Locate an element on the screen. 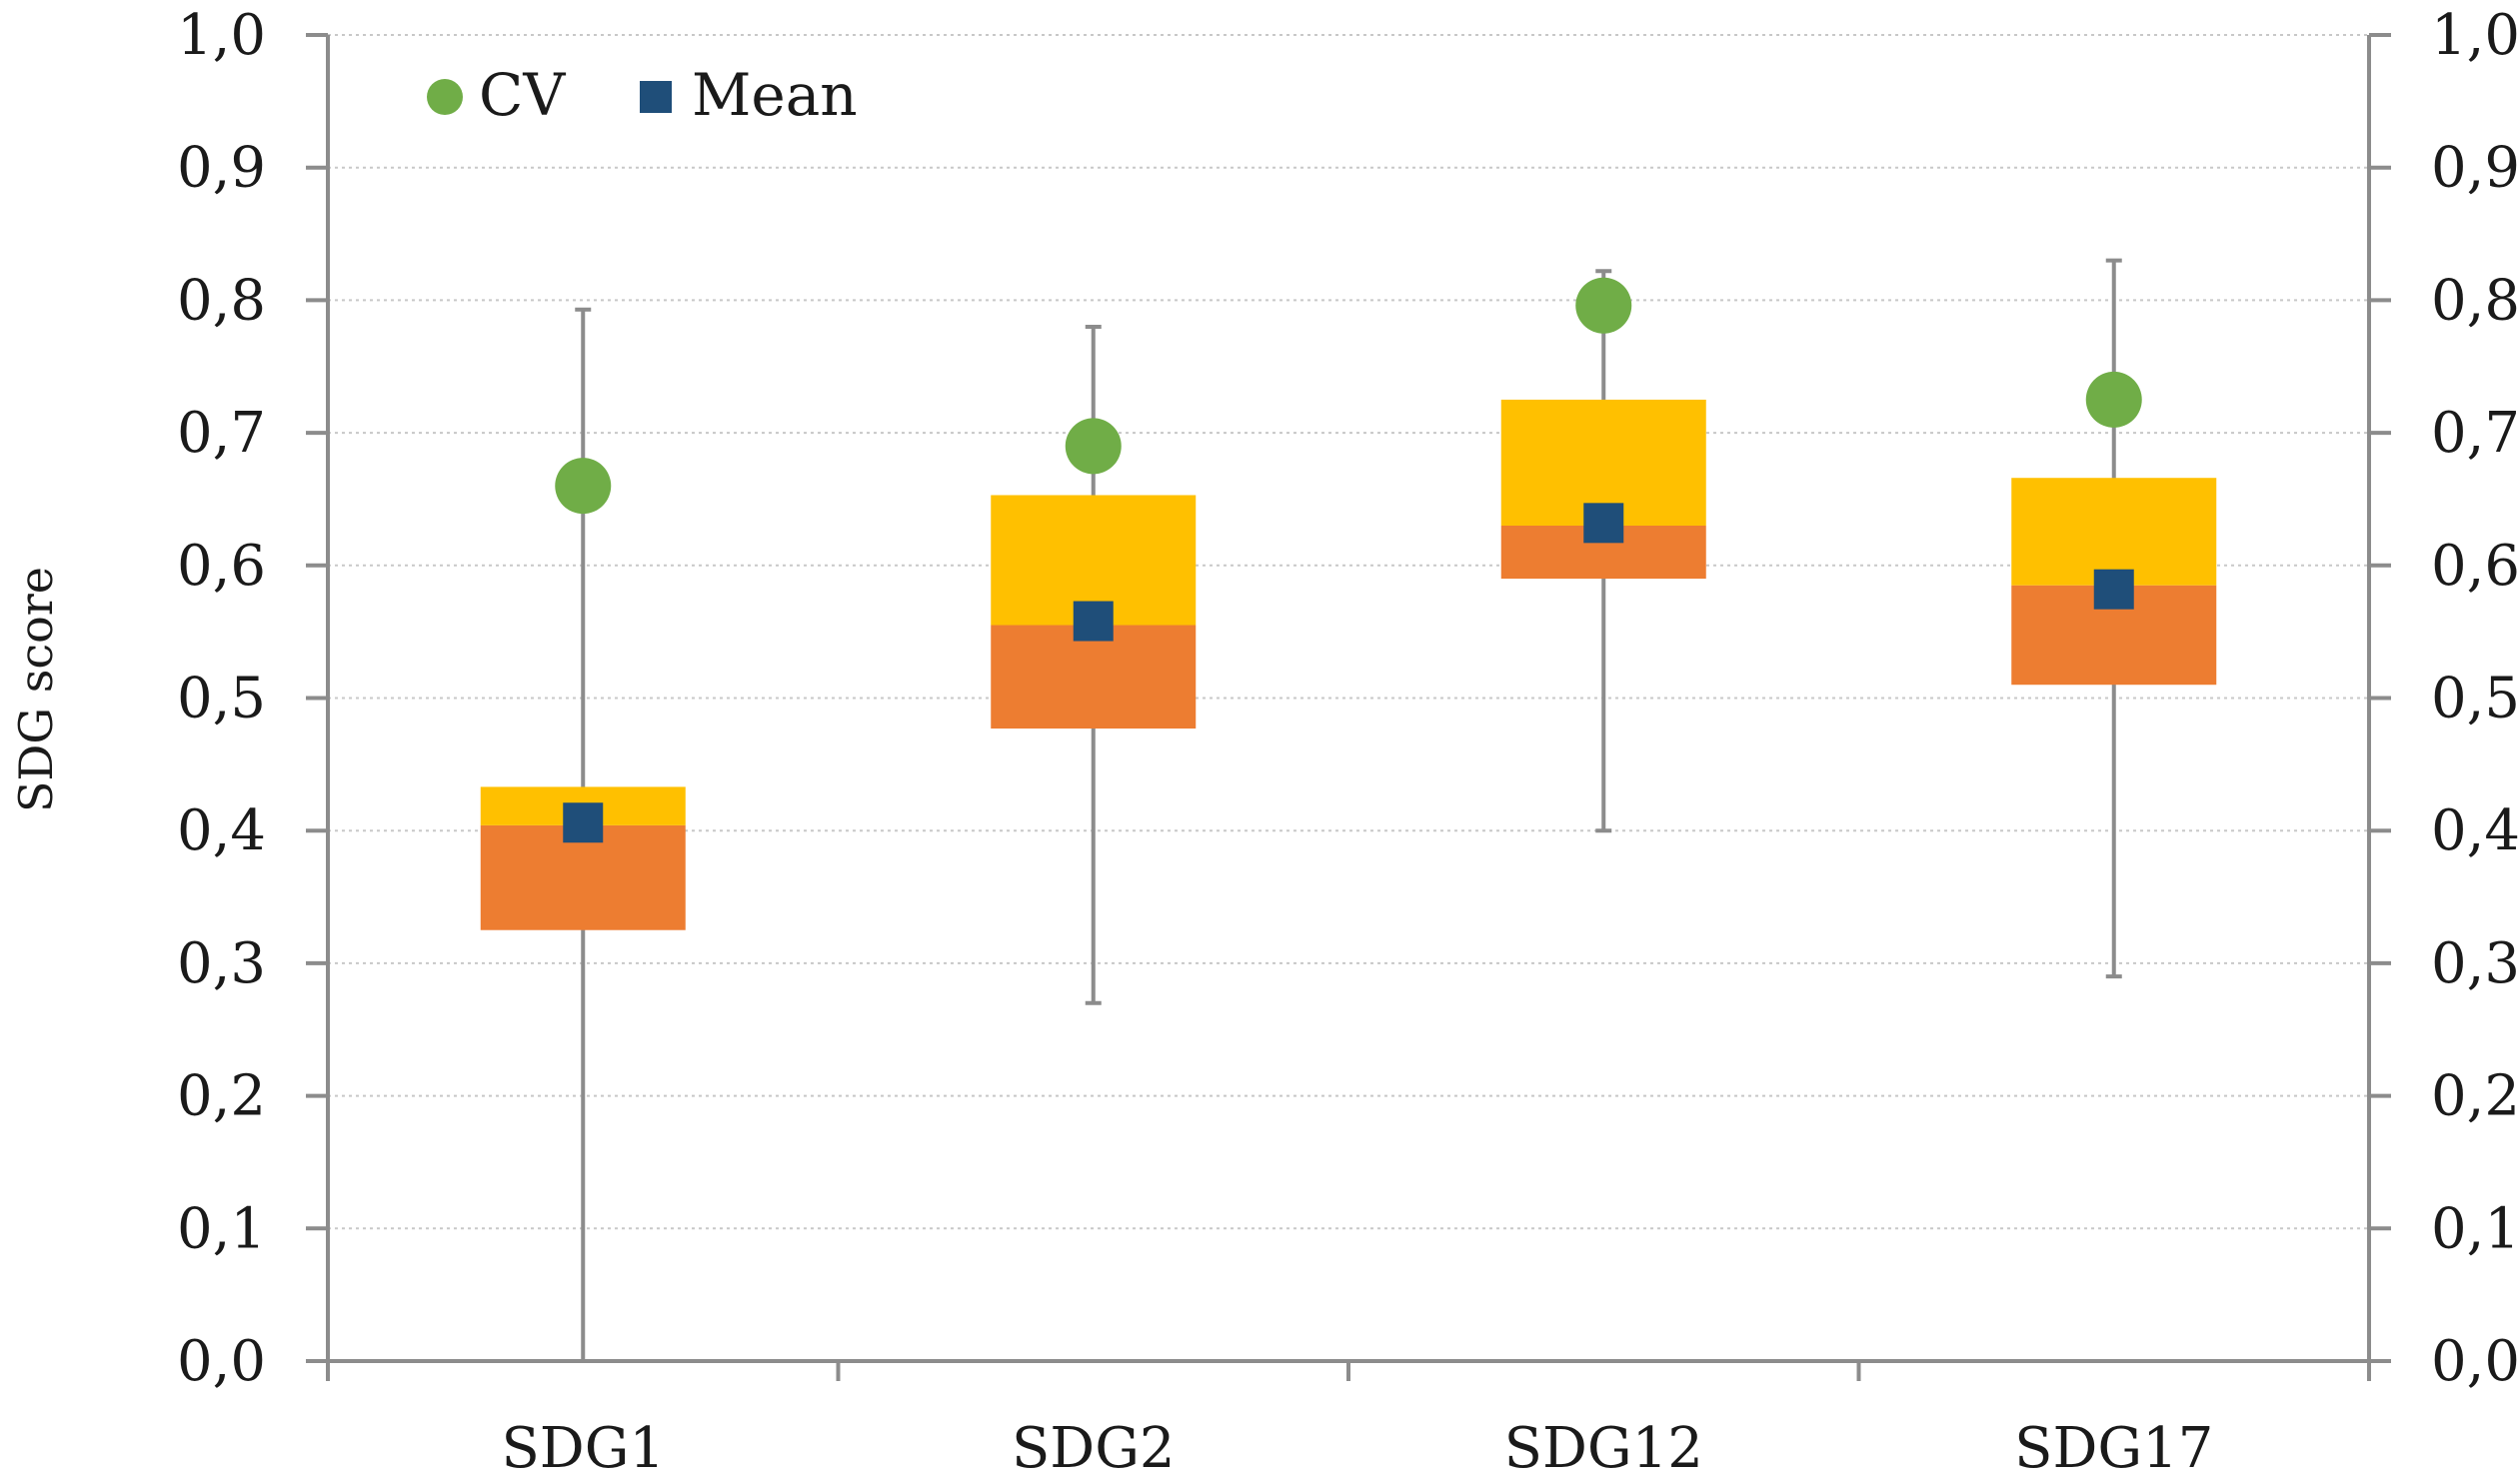 This screenshot has width=2520, height=1478. y-tick-label-left: 0,2 is located at coordinates (221, 1096).